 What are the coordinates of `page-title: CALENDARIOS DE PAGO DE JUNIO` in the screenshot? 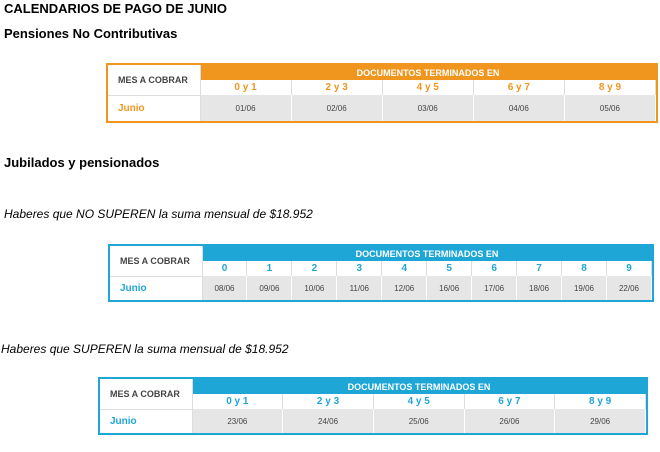 It's located at (115, 8).